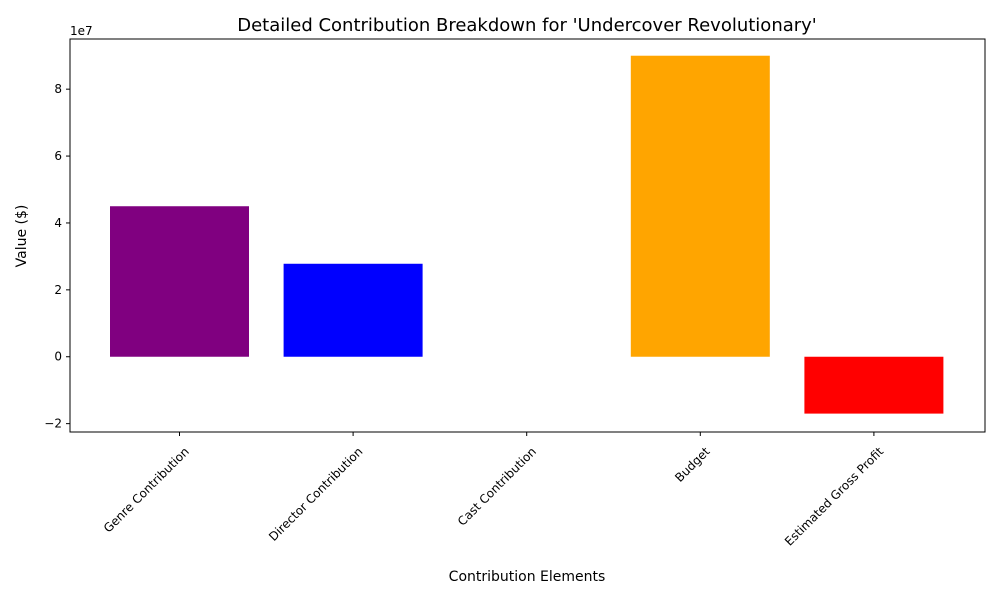 The image size is (1000, 600). I want to click on x-tick-label: Estimated Gross Profit, so click(834, 496).